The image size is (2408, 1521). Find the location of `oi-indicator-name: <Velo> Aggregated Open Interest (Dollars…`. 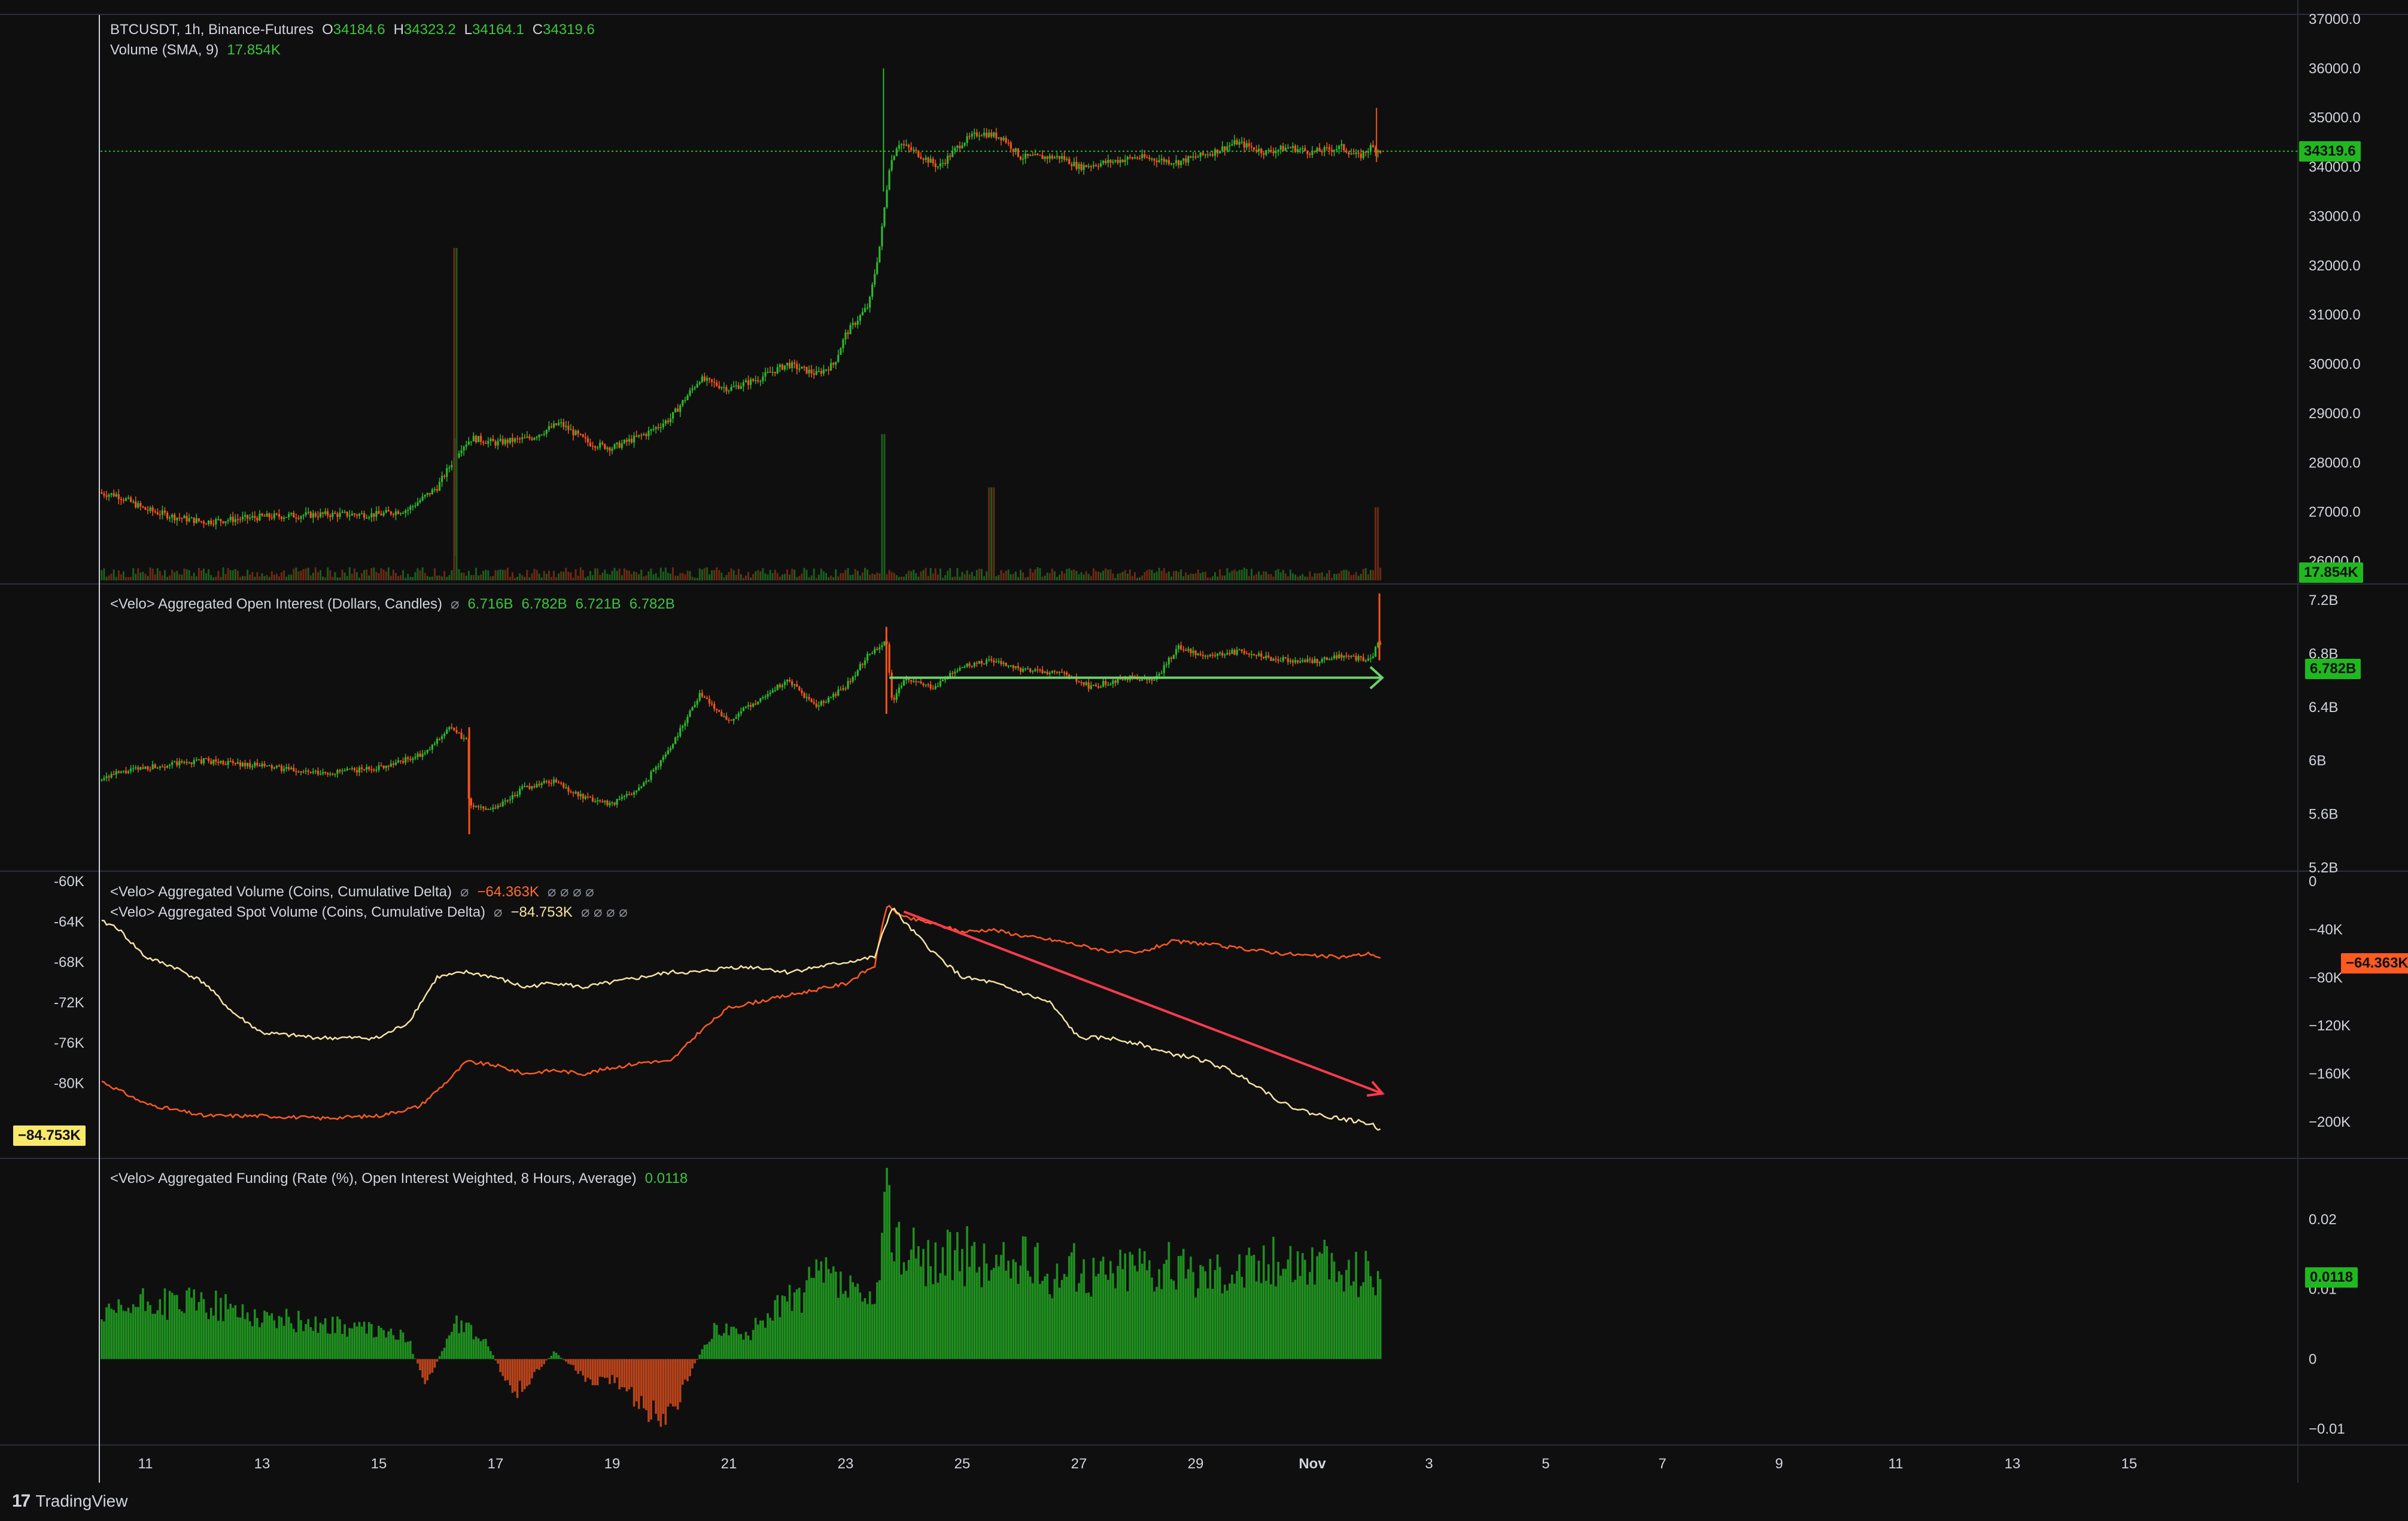

oi-indicator-name: <Velo> Aggregated Open Interest (Dollars… is located at coordinates (276, 603).